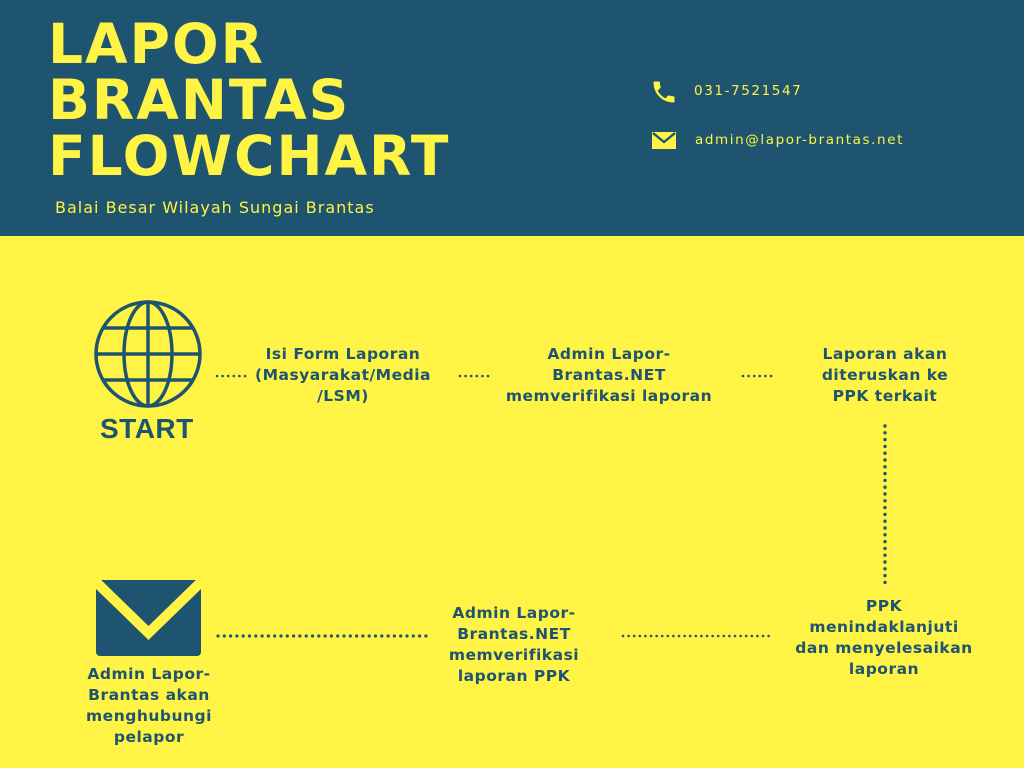 This screenshot has width=1024, height=768. I want to click on title-line-2: BRANTAS, so click(199, 100).